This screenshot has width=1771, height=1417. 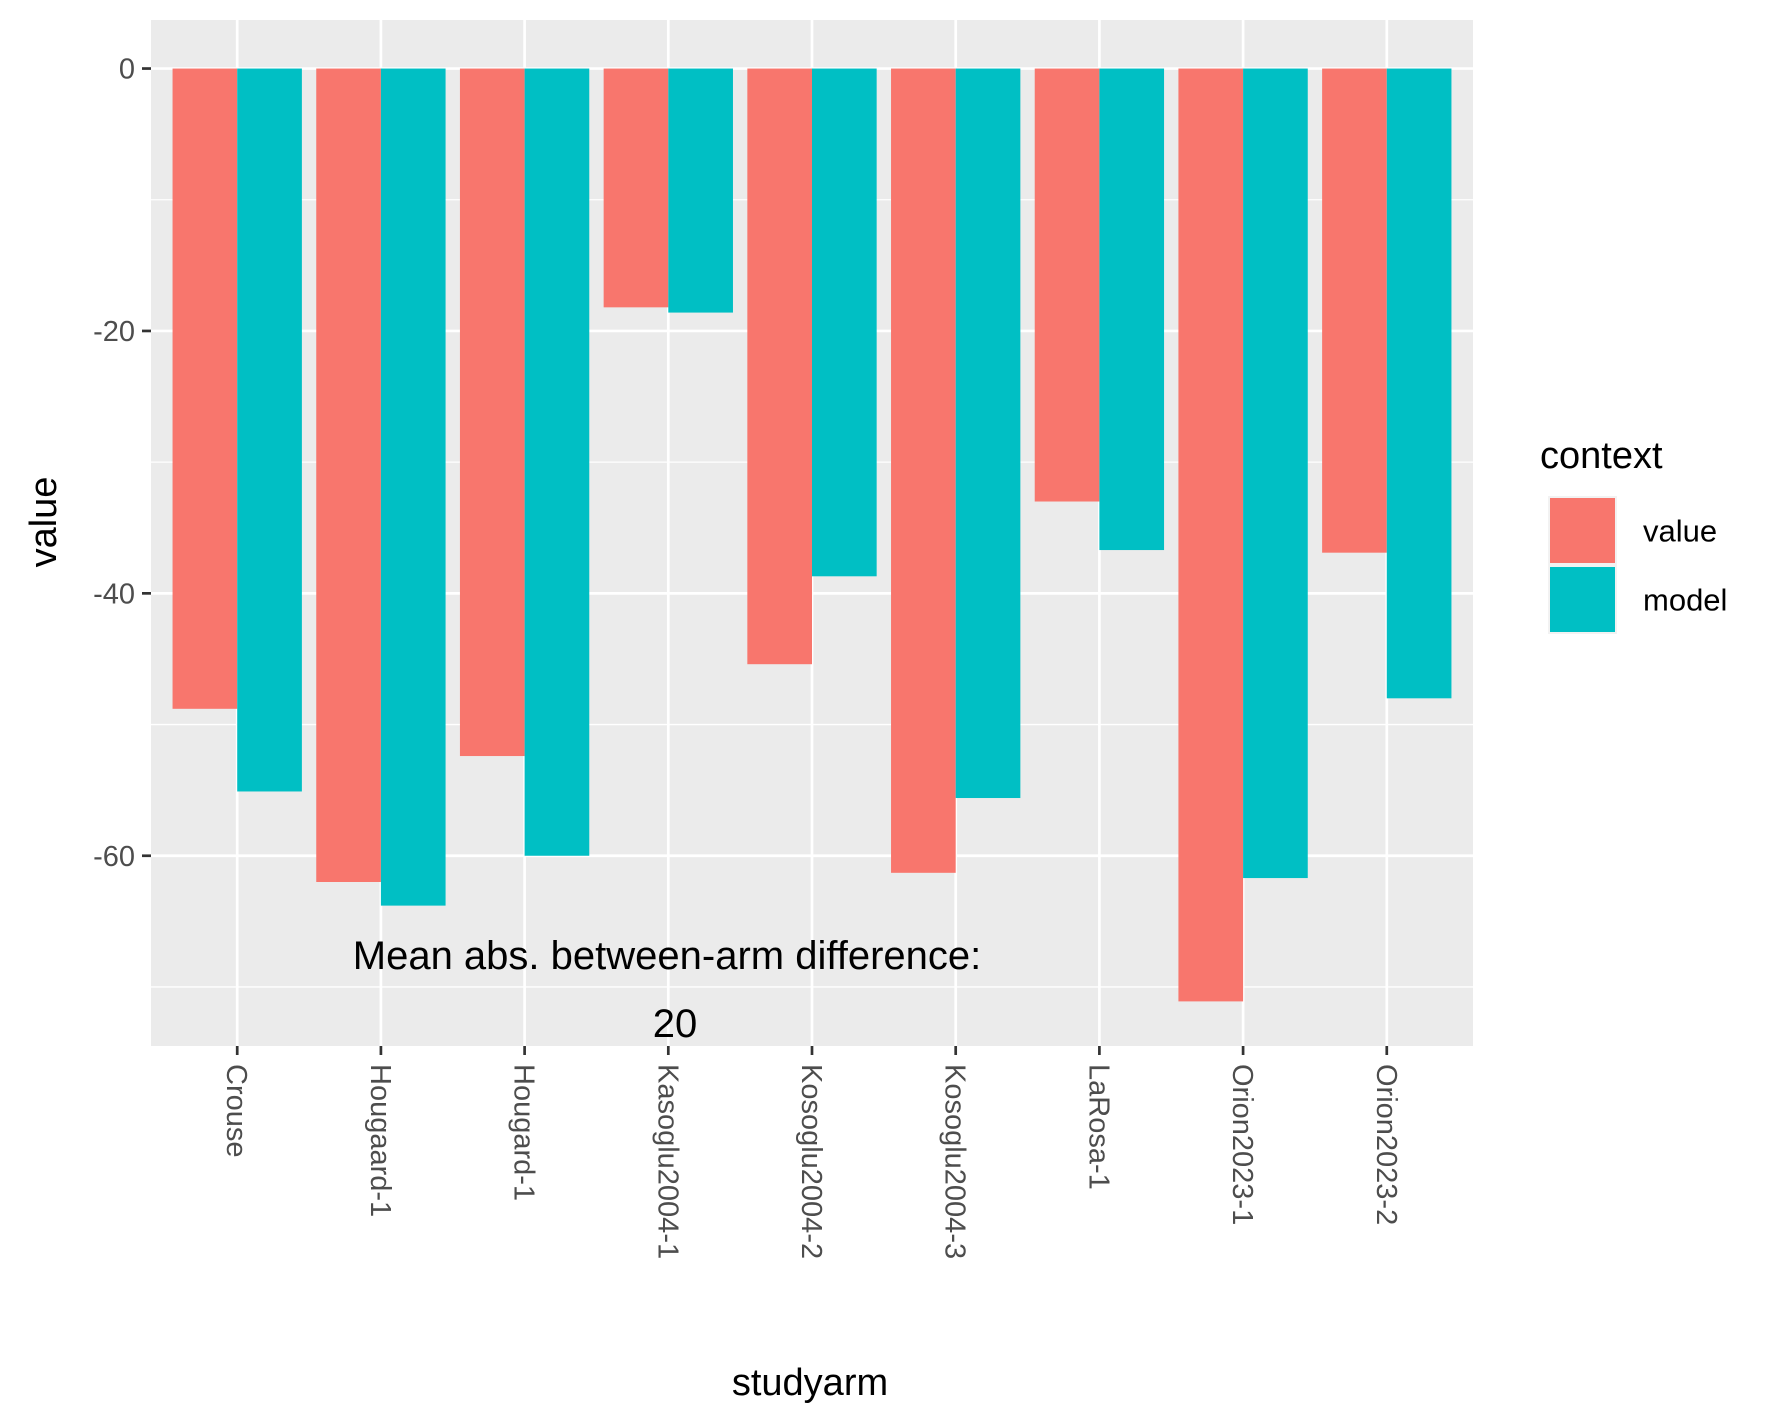 I want to click on x-tick-label: Orion2023-2, so click(x=1386, y=1144).